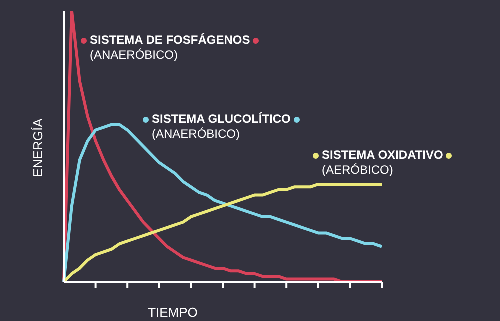 The image size is (500, 321). I want to click on y-axis-title: ENERGÍA, so click(38, 148).